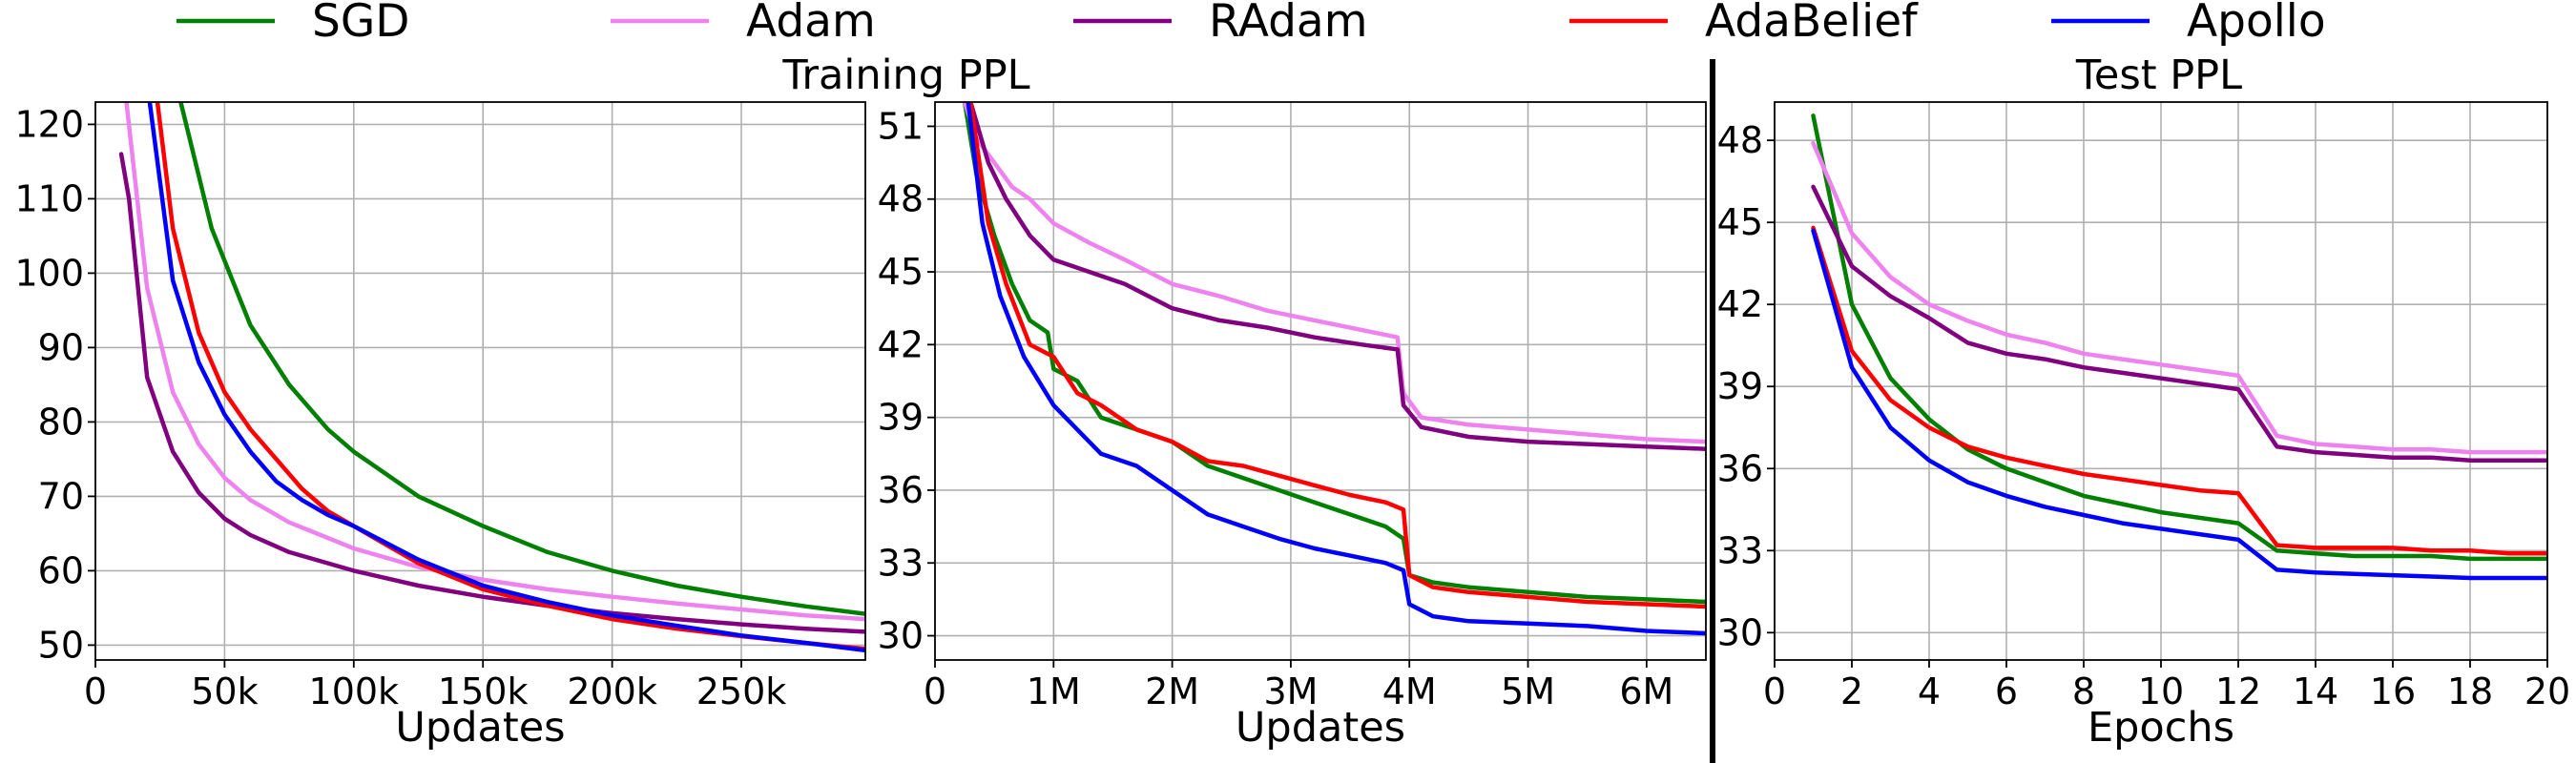 The height and width of the screenshot is (763, 2576). What do you see at coordinates (2161, 728) in the screenshot?
I see `x-axis-label: Epochs` at bounding box center [2161, 728].